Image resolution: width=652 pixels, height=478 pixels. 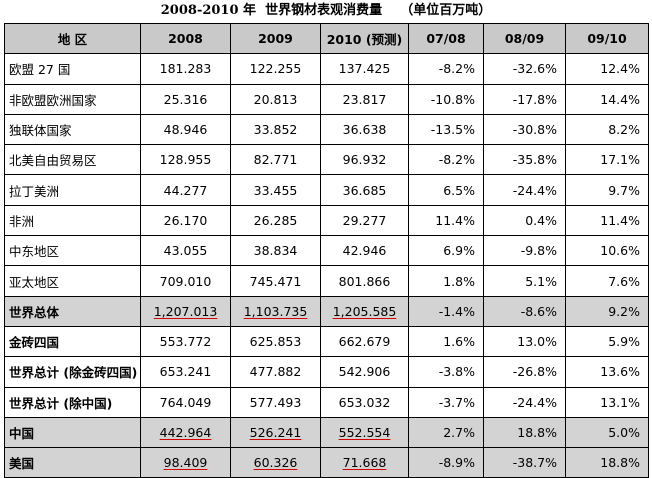 What do you see at coordinates (524, 432) in the screenshot?
I see `change-08-09-cell: 18.8%` at bounding box center [524, 432].